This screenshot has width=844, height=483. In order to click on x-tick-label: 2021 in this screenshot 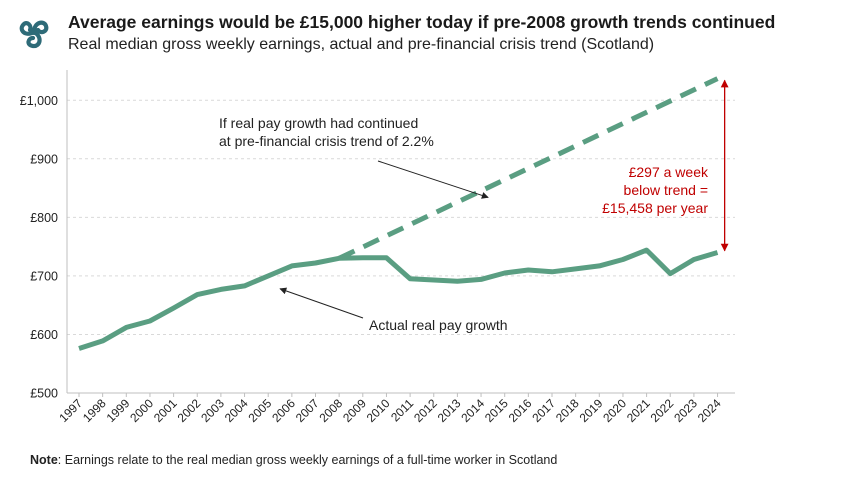, I will do `click(638, 410)`.